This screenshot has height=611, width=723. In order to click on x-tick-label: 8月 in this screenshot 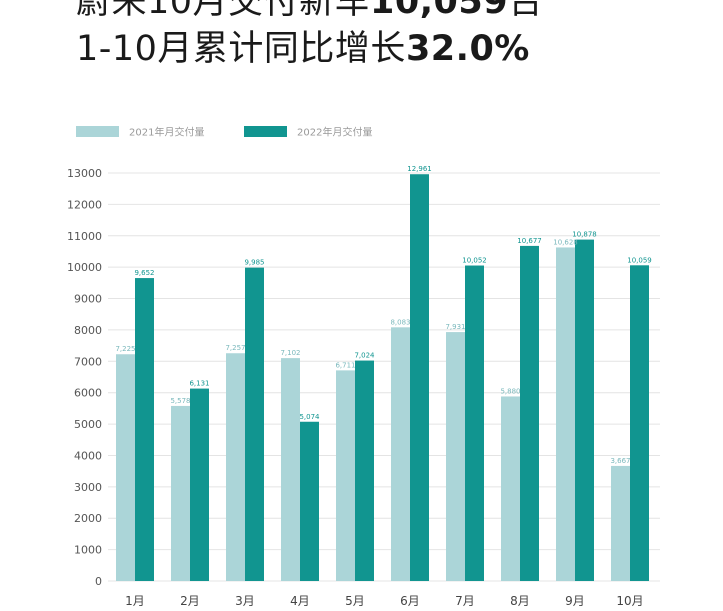, I will do `click(520, 601)`.